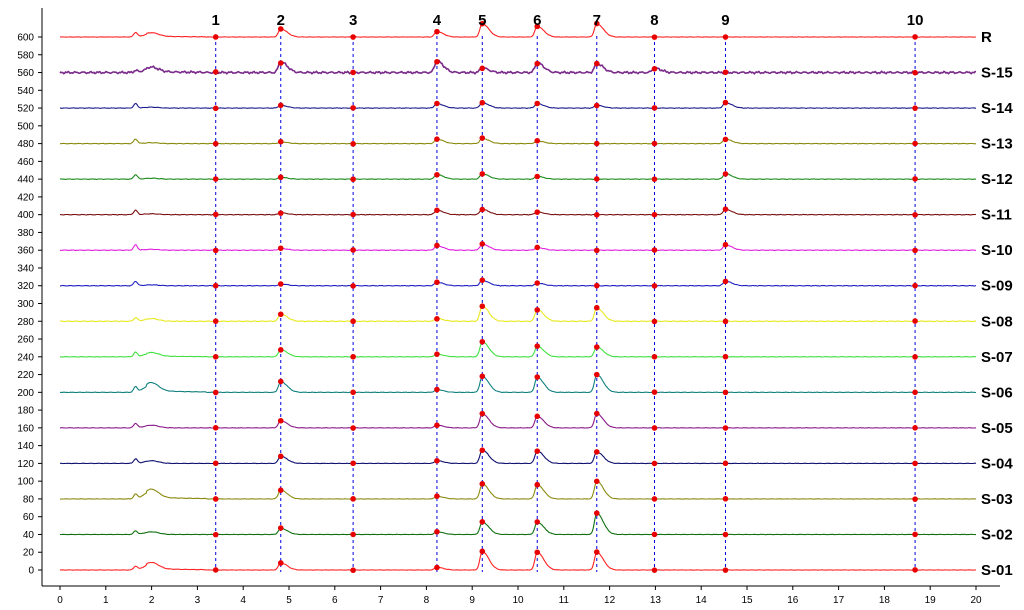  Describe the element at coordinates (60, 600) in the screenshot. I see `x-tick-label: 0` at that location.